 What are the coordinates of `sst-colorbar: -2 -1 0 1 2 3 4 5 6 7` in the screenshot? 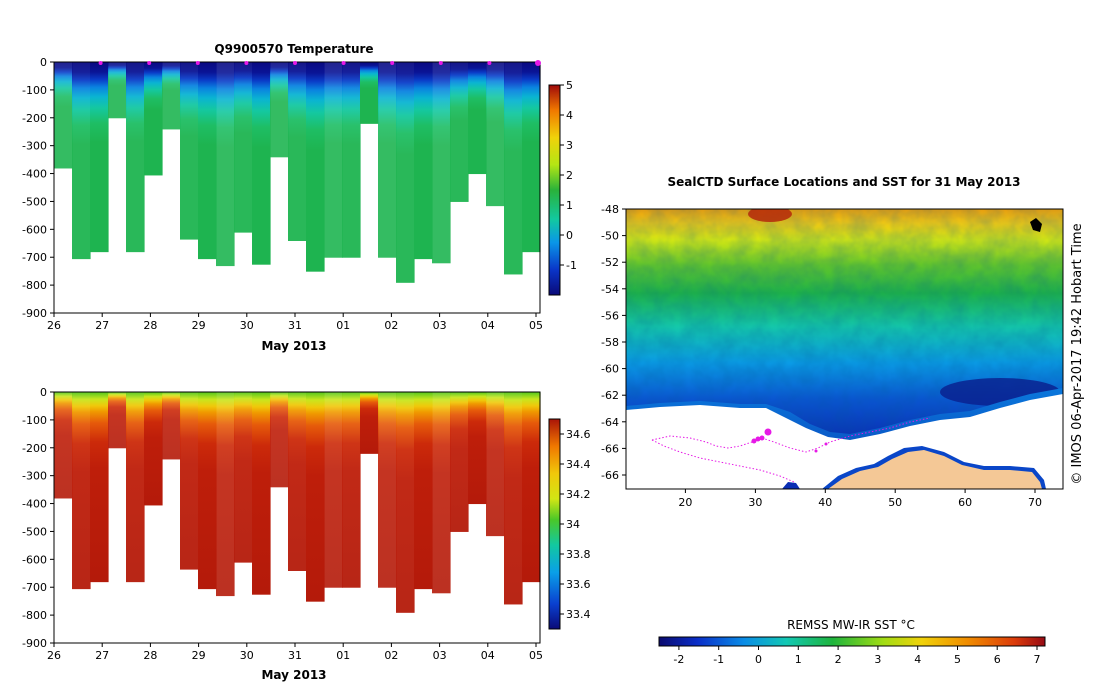 It's located at (852, 651).